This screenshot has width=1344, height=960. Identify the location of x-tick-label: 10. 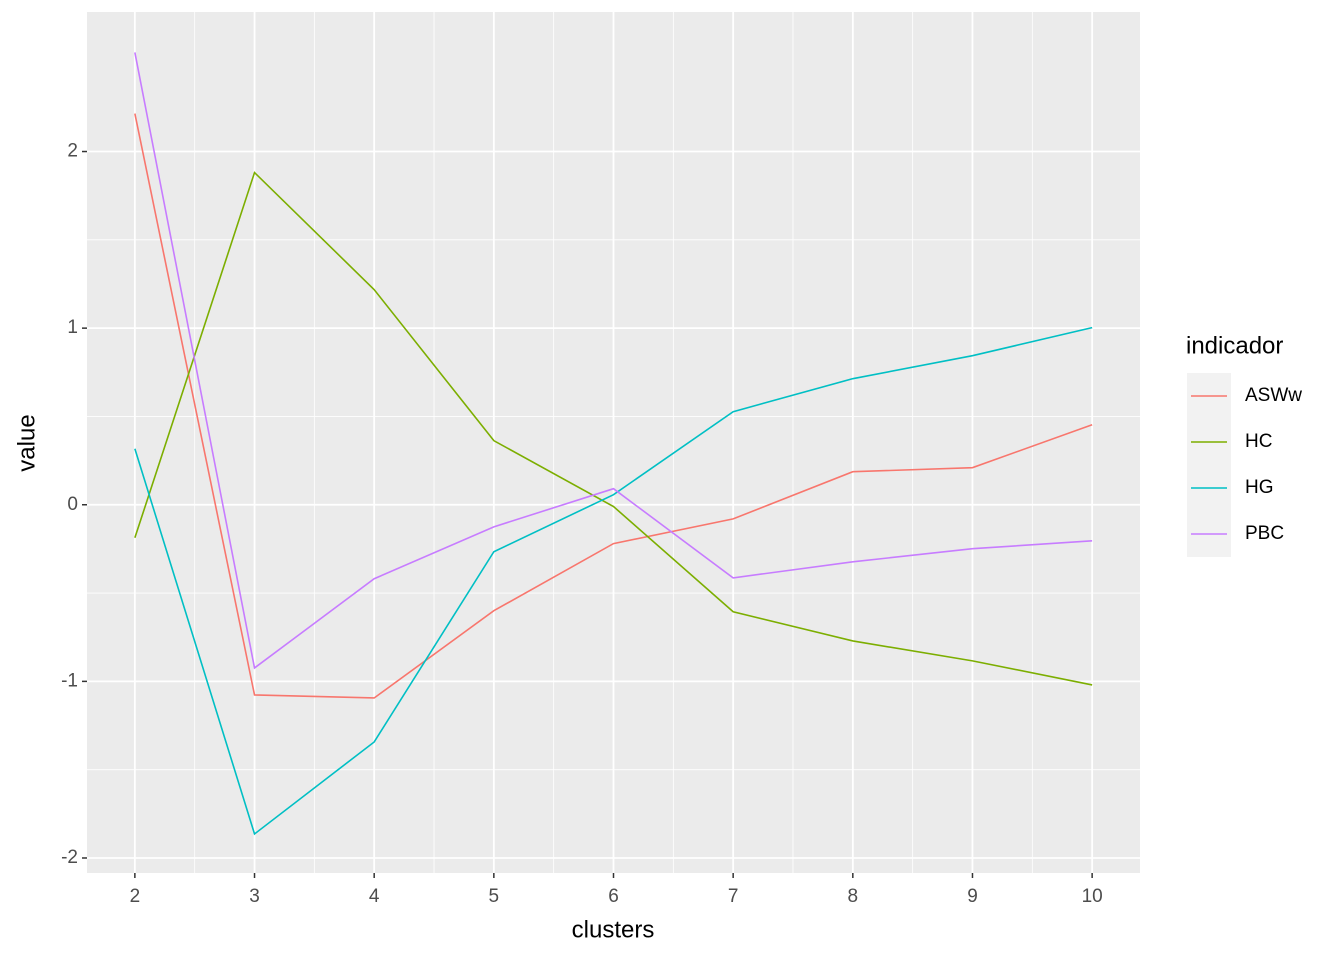
(1092, 896).